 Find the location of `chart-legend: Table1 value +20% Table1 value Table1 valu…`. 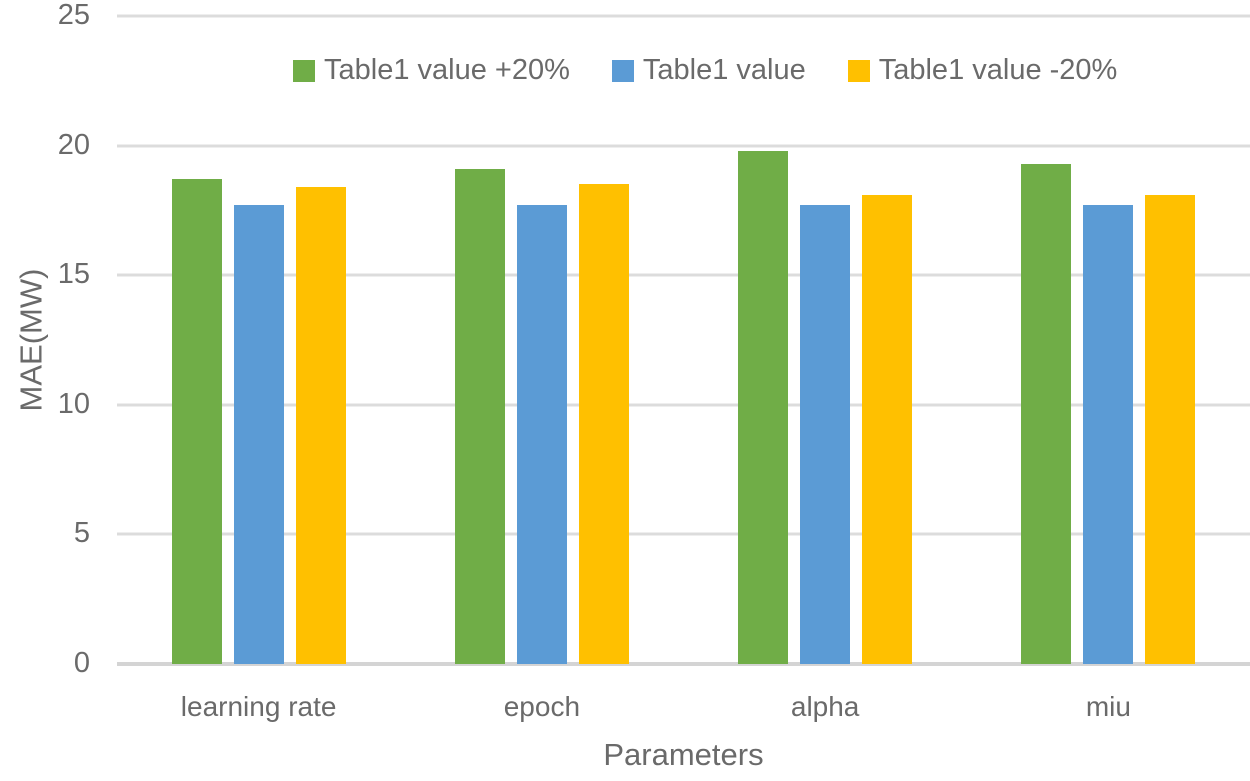

chart-legend: Table1 value +20% Table1 value Table1 valu… is located at coordinates (705, 70).